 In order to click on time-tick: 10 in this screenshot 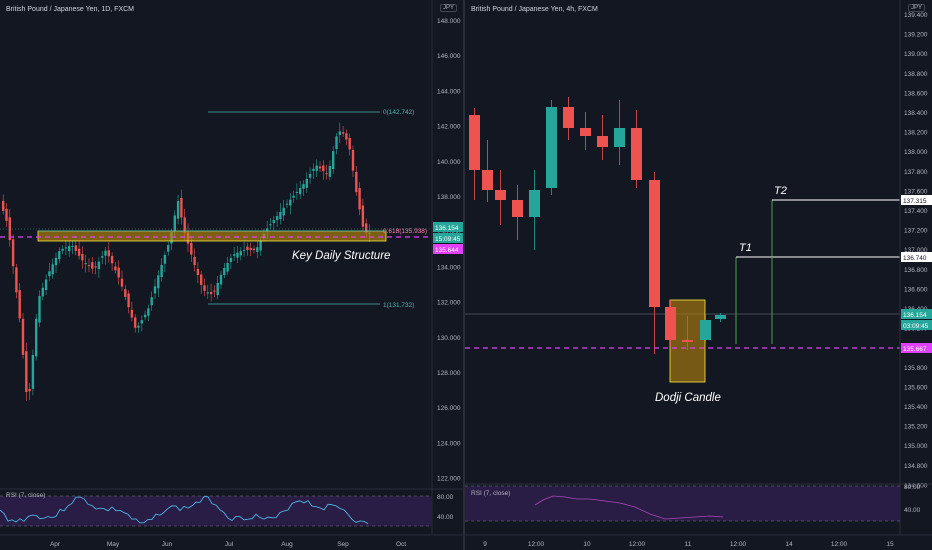, I will do `click(587, 544)`.